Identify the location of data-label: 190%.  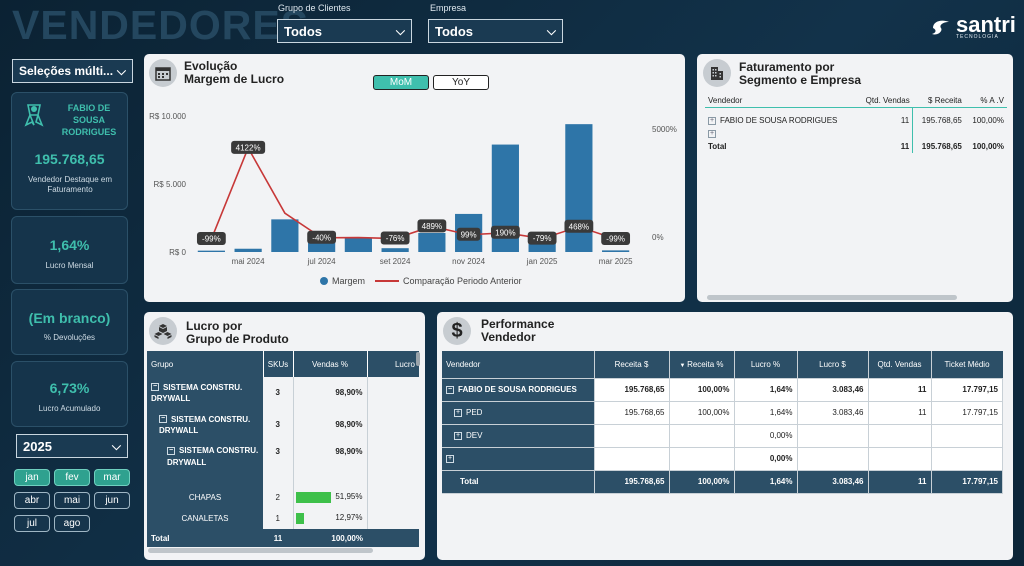
(505, 232).